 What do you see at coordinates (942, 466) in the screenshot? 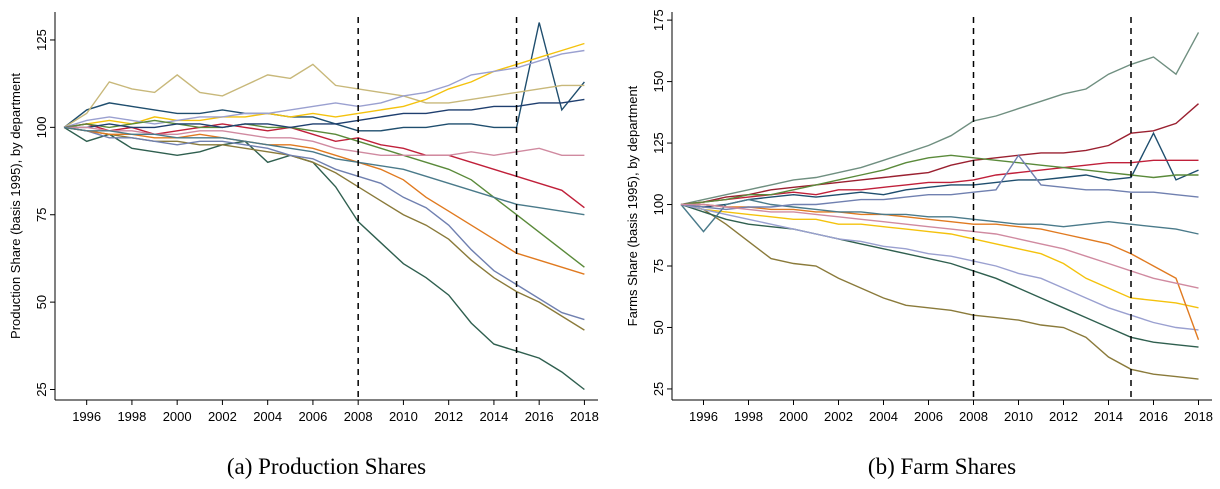
I see `caption: (b) Farm Shares` at bounding box center [942, 466].